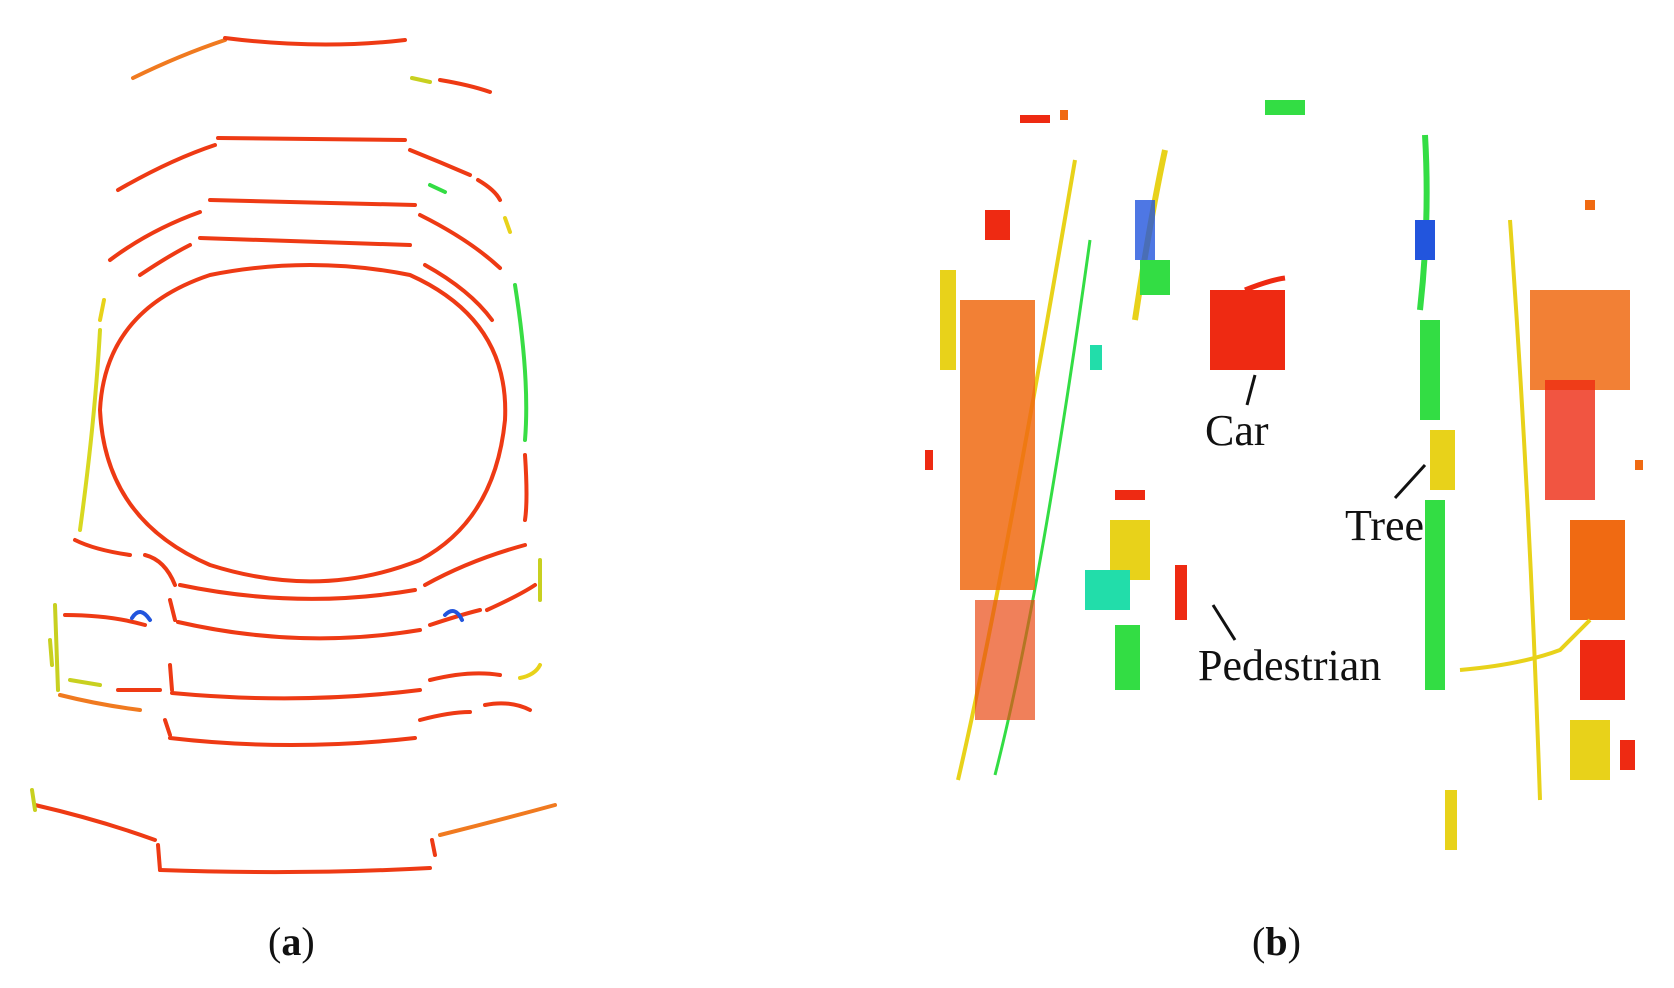 This screenshot has height=988, width=1674. What do you see at coordinates (1289, 665) in the screenshot?
I see `pedestrian-label: Pedestrian` at bounding box center [1289, 665].